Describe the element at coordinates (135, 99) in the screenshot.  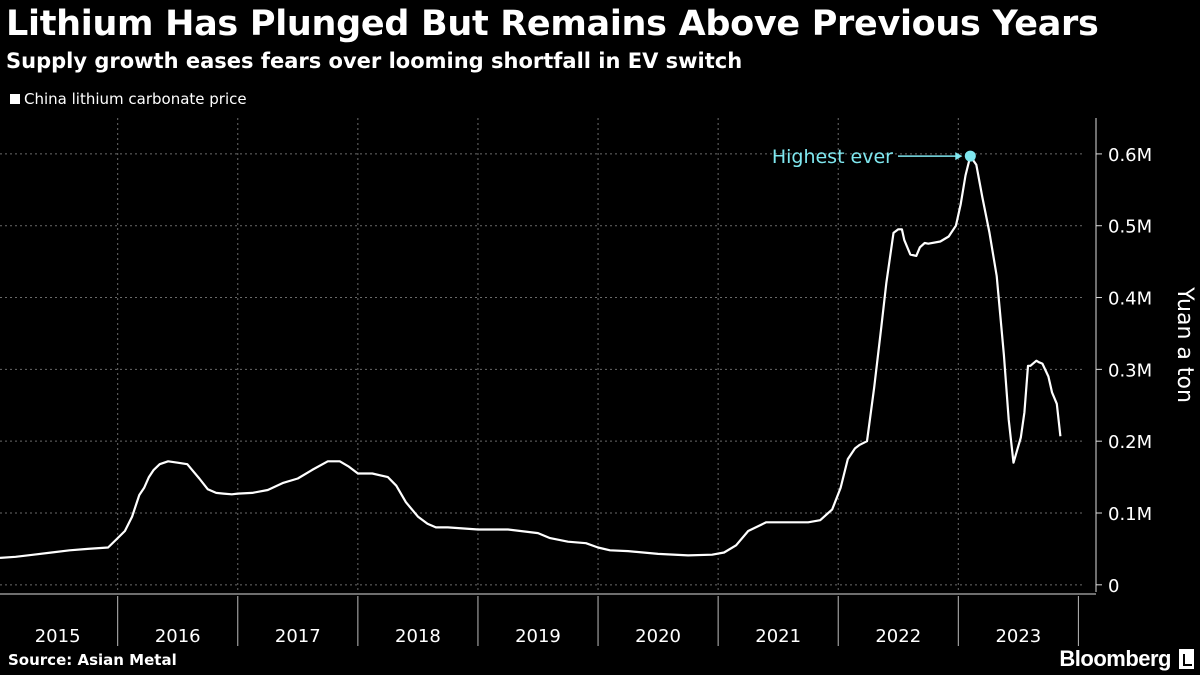
I see `legend-label: China lithium carbonate price` at that location.